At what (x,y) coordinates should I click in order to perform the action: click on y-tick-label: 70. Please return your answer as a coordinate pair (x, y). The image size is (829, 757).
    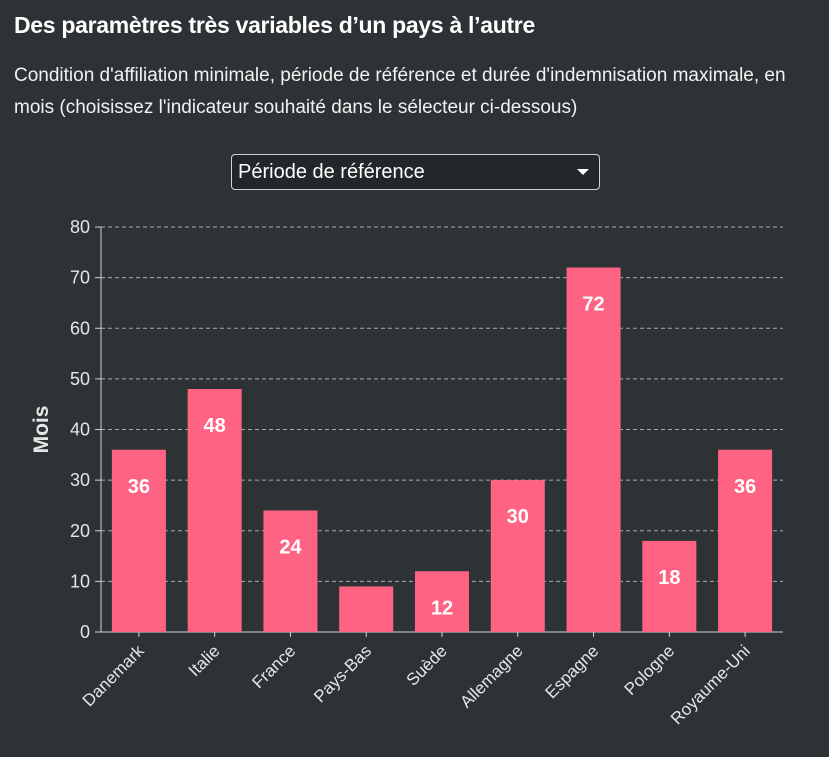
    Looking at the image, I should click on (80, 278).